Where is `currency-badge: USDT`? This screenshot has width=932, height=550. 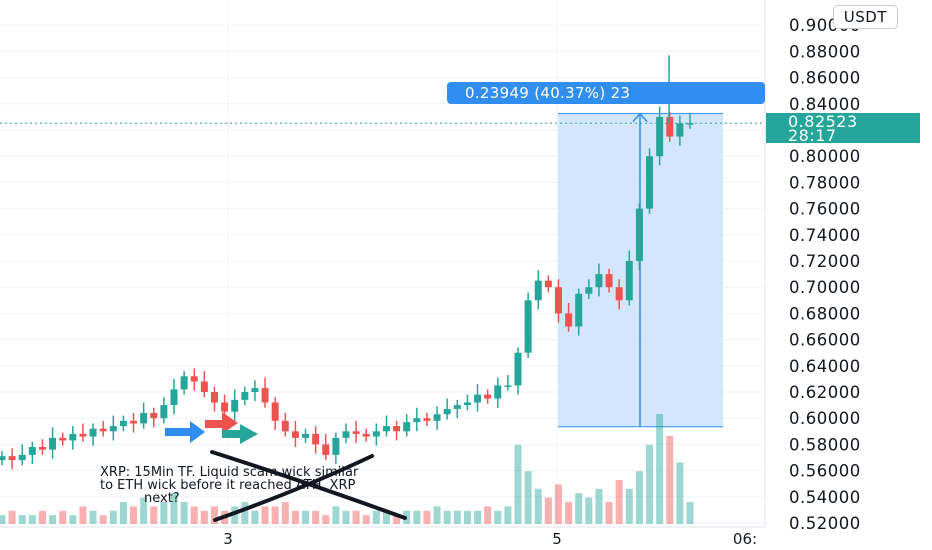 currency-badge: USDT is located at coordinates (865, 17).